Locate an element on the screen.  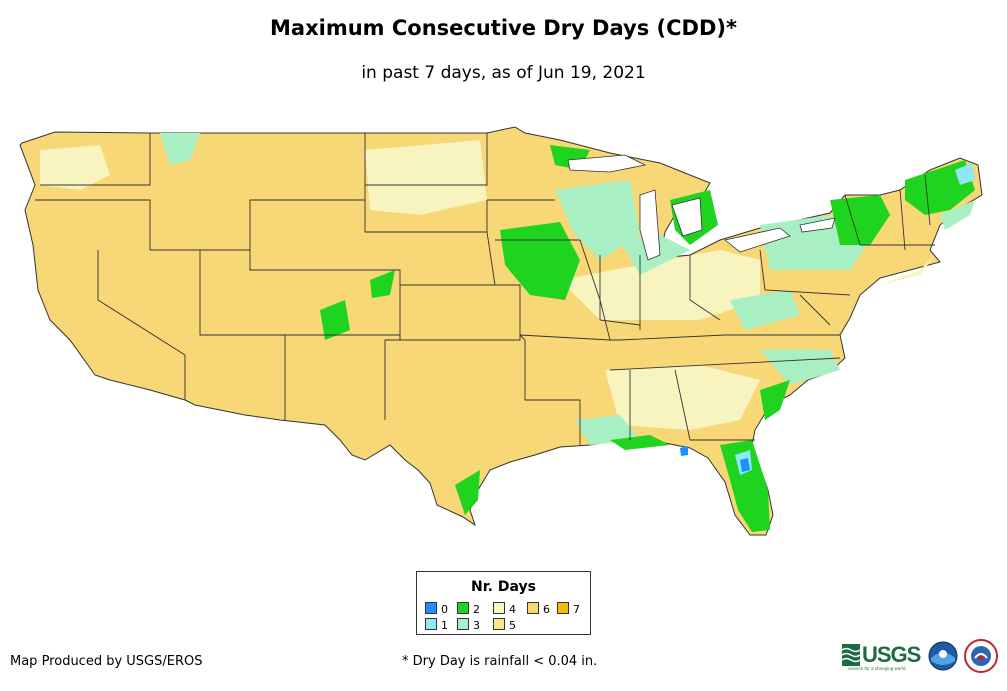
map-subtitle: in past 7 days, as of Jun 19, 2021 is located at coordinates (503, 73).